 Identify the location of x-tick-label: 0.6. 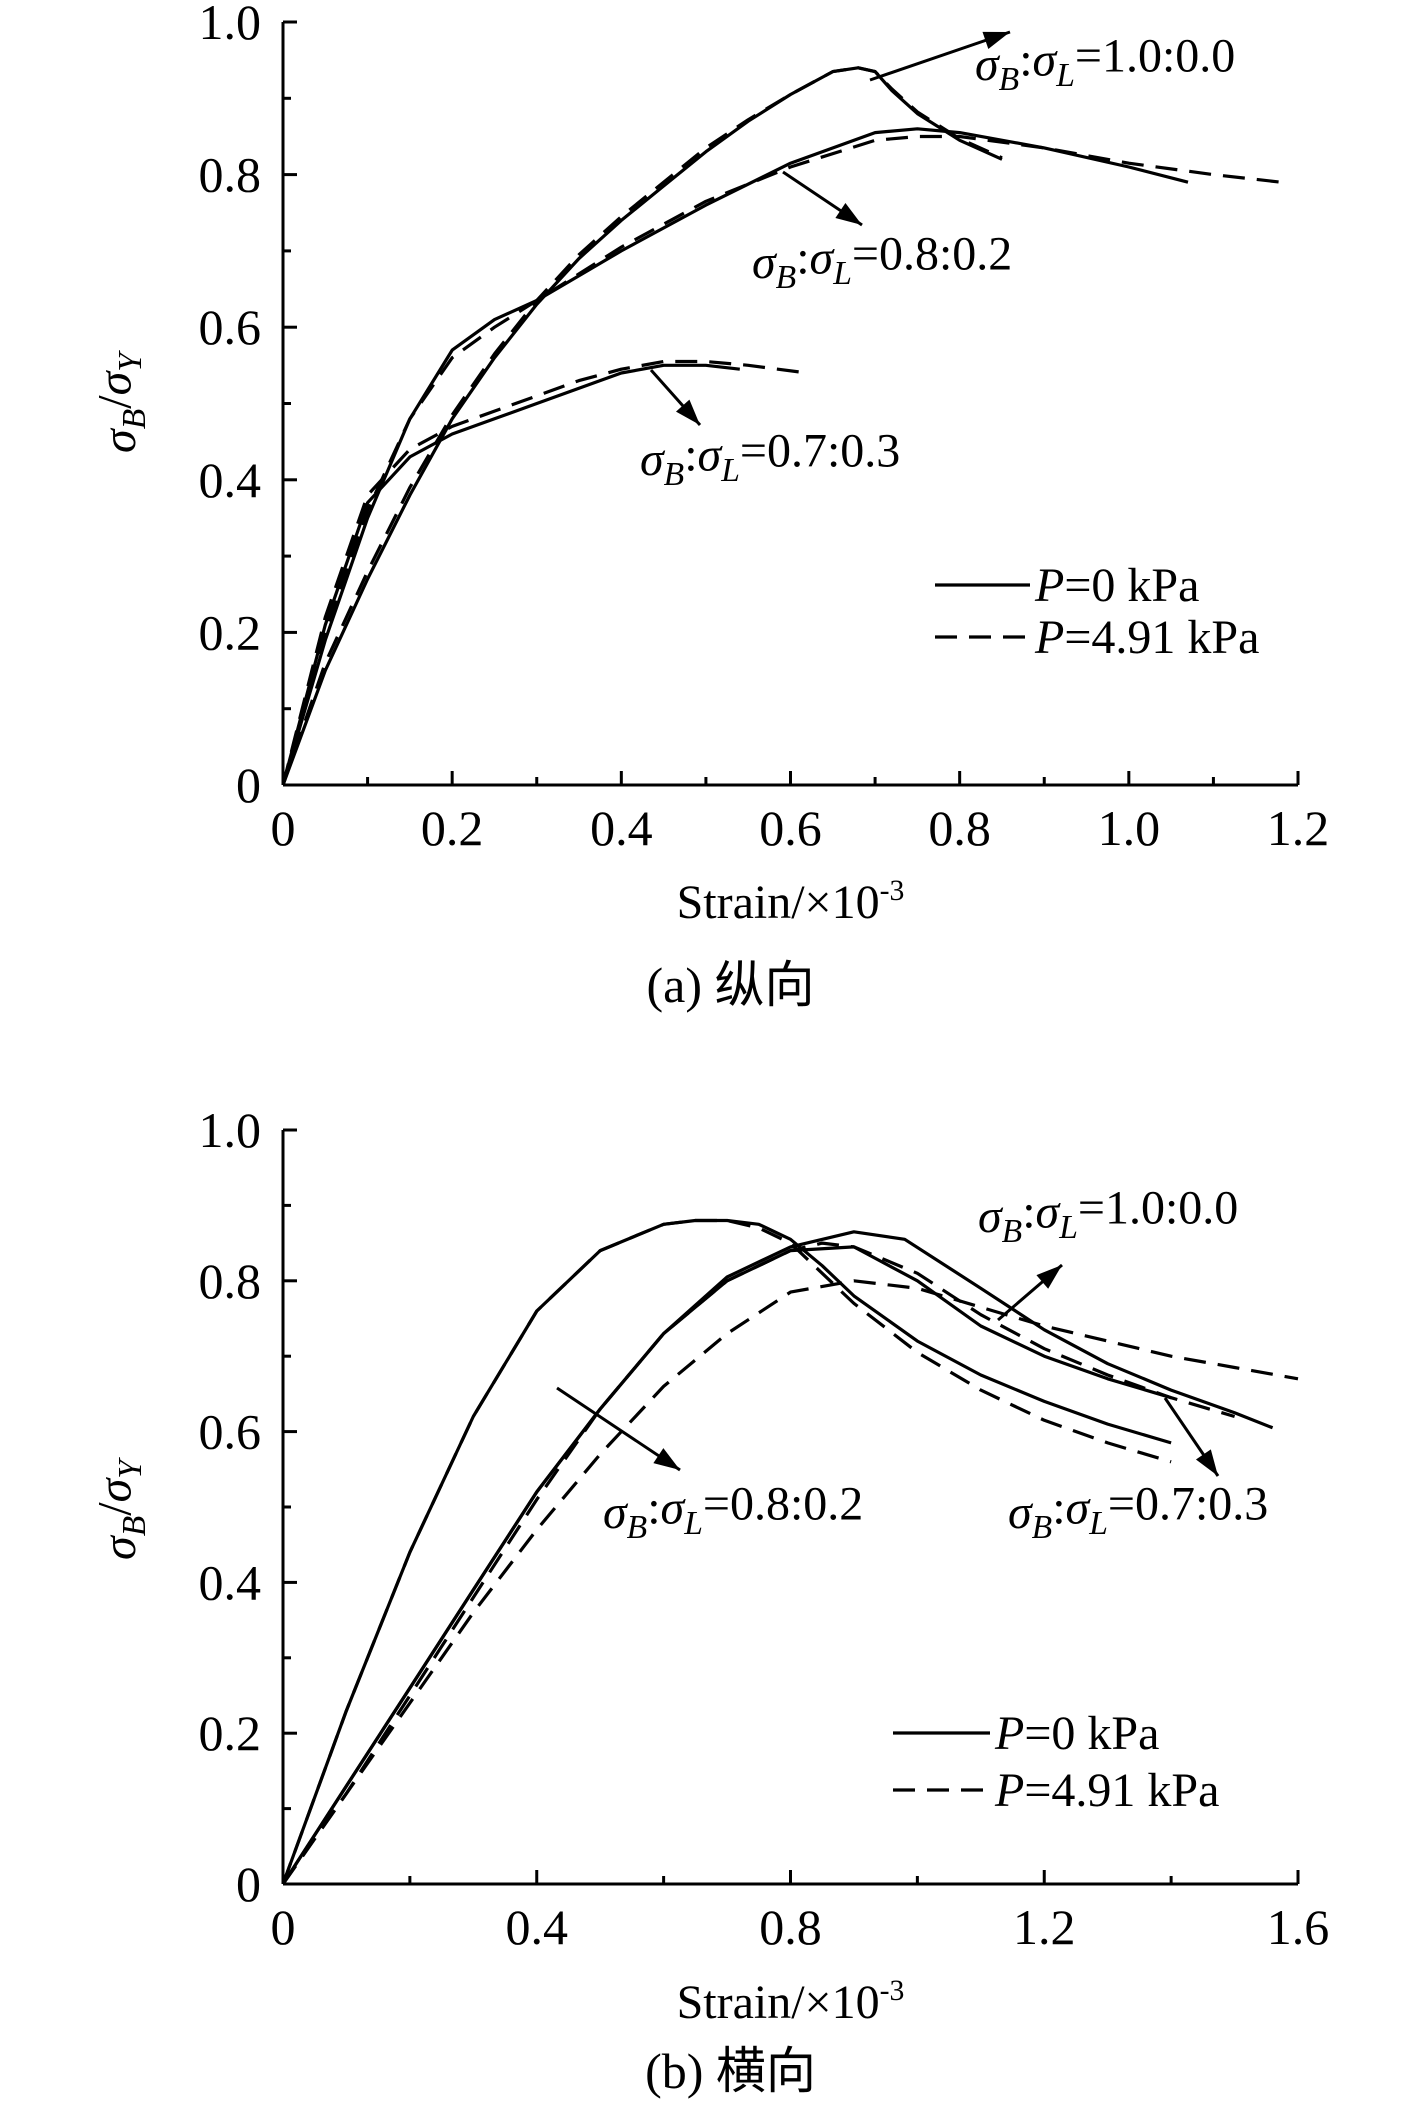
(790, 828).